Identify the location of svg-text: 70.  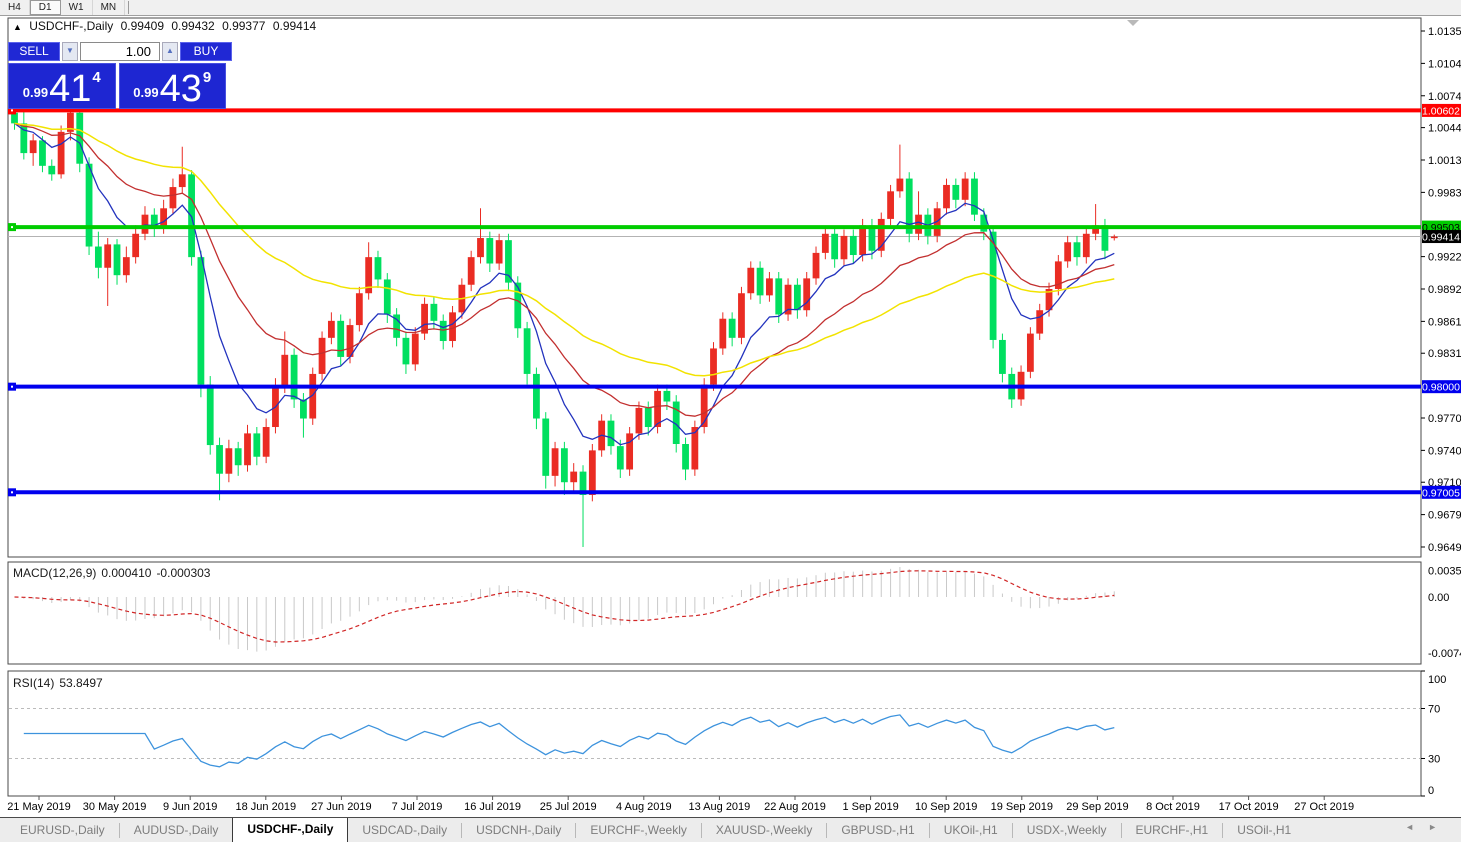
(1434, 710).